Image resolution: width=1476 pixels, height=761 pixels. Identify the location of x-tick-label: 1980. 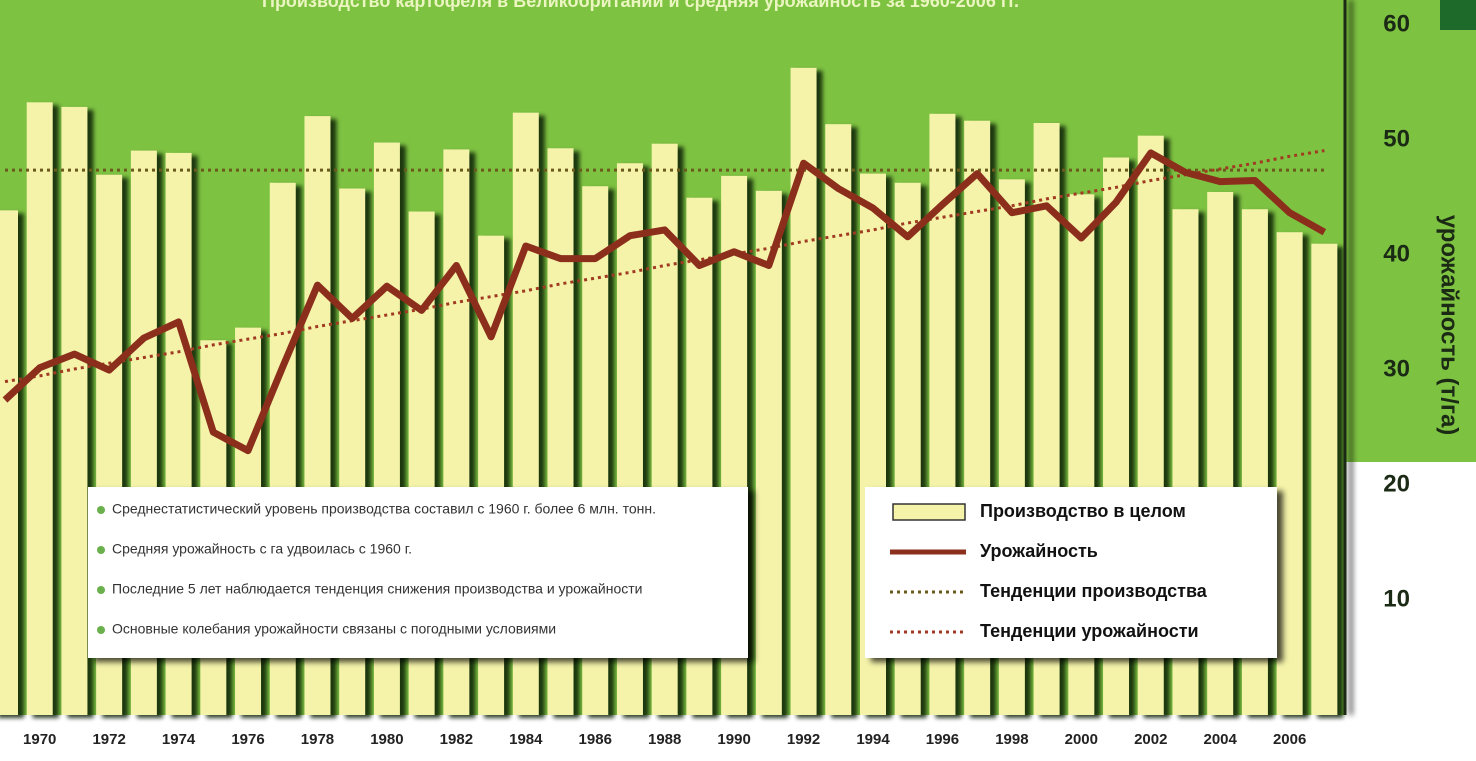
(386, 739).